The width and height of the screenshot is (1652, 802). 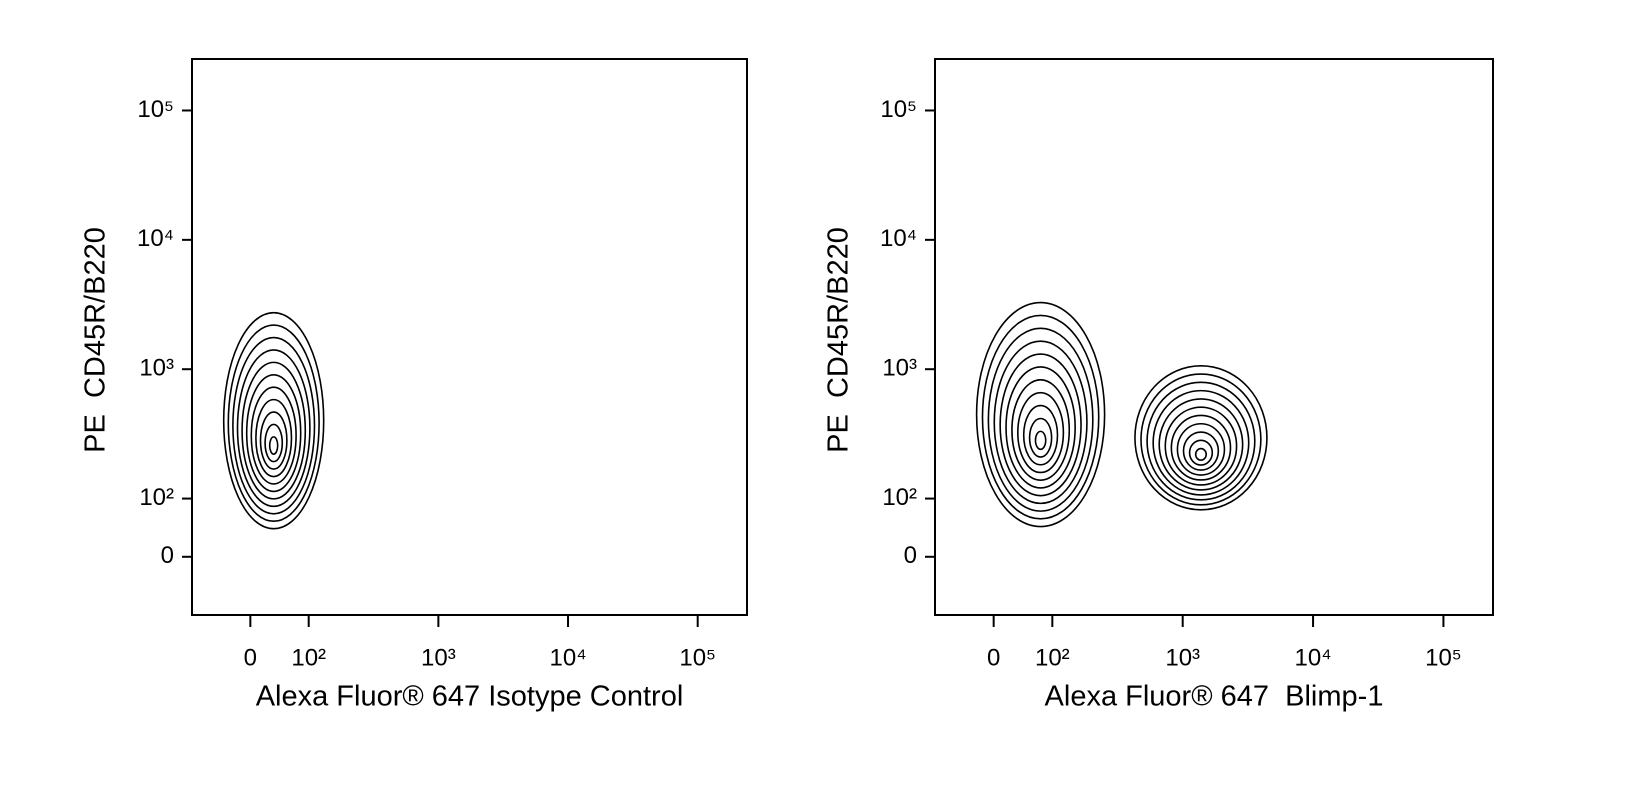 What do you see at coordinates (470, 697) in the screenshot?
I see `x-axis-title: Alexa Fluor® 647 Isotype Control` at bounding box center [470, 697].